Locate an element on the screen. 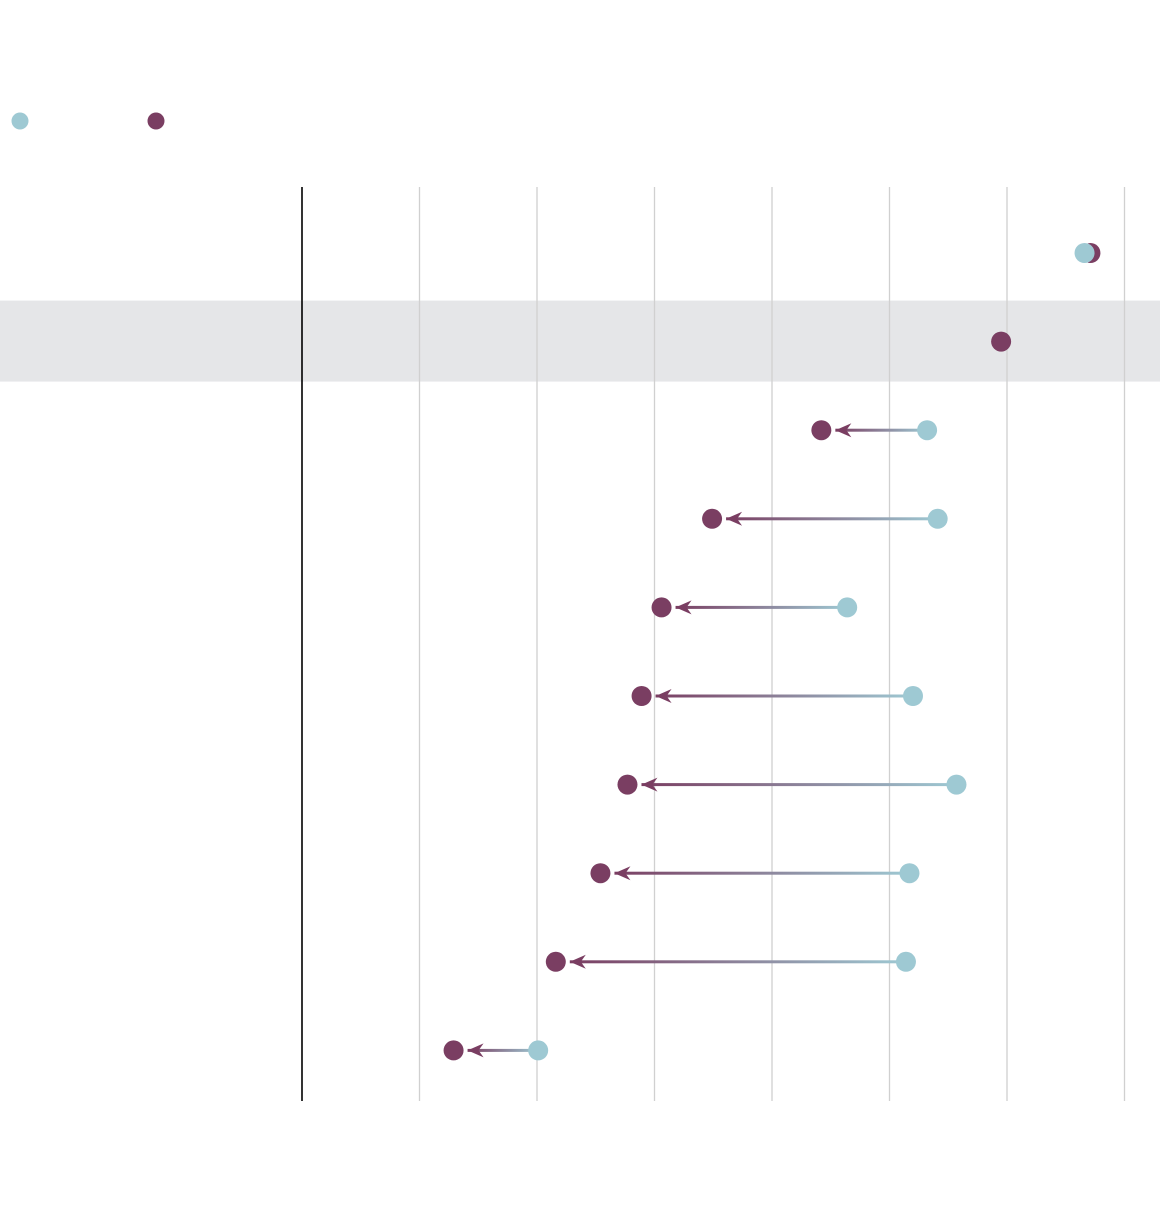  highlight-band is located at coordinates (580, 341).